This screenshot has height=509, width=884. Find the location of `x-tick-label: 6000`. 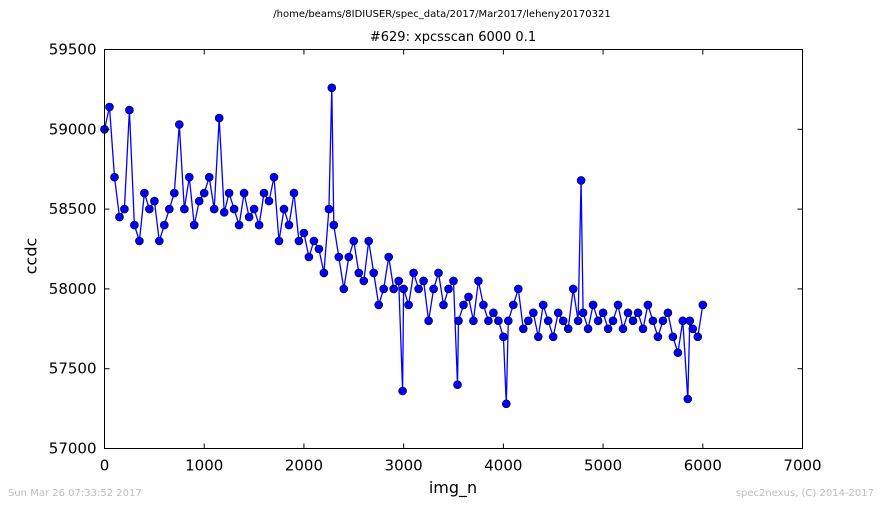

x-tick-label: 6000 is located at coordinates (703, 466).